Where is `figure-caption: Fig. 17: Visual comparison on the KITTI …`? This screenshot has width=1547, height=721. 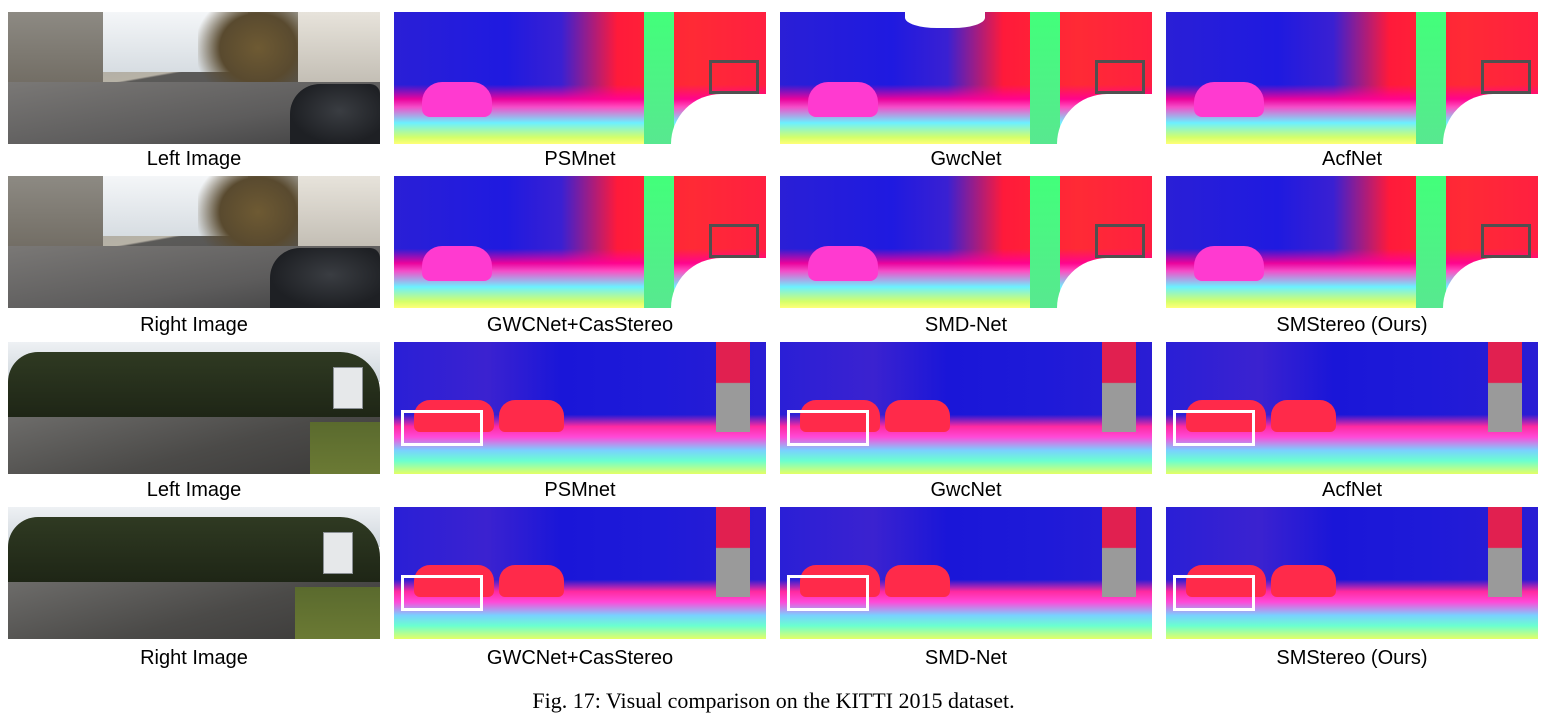
figure-caption: Fig. 17: Visual comparison on the KITTI … is located at coordinates (773, 700).